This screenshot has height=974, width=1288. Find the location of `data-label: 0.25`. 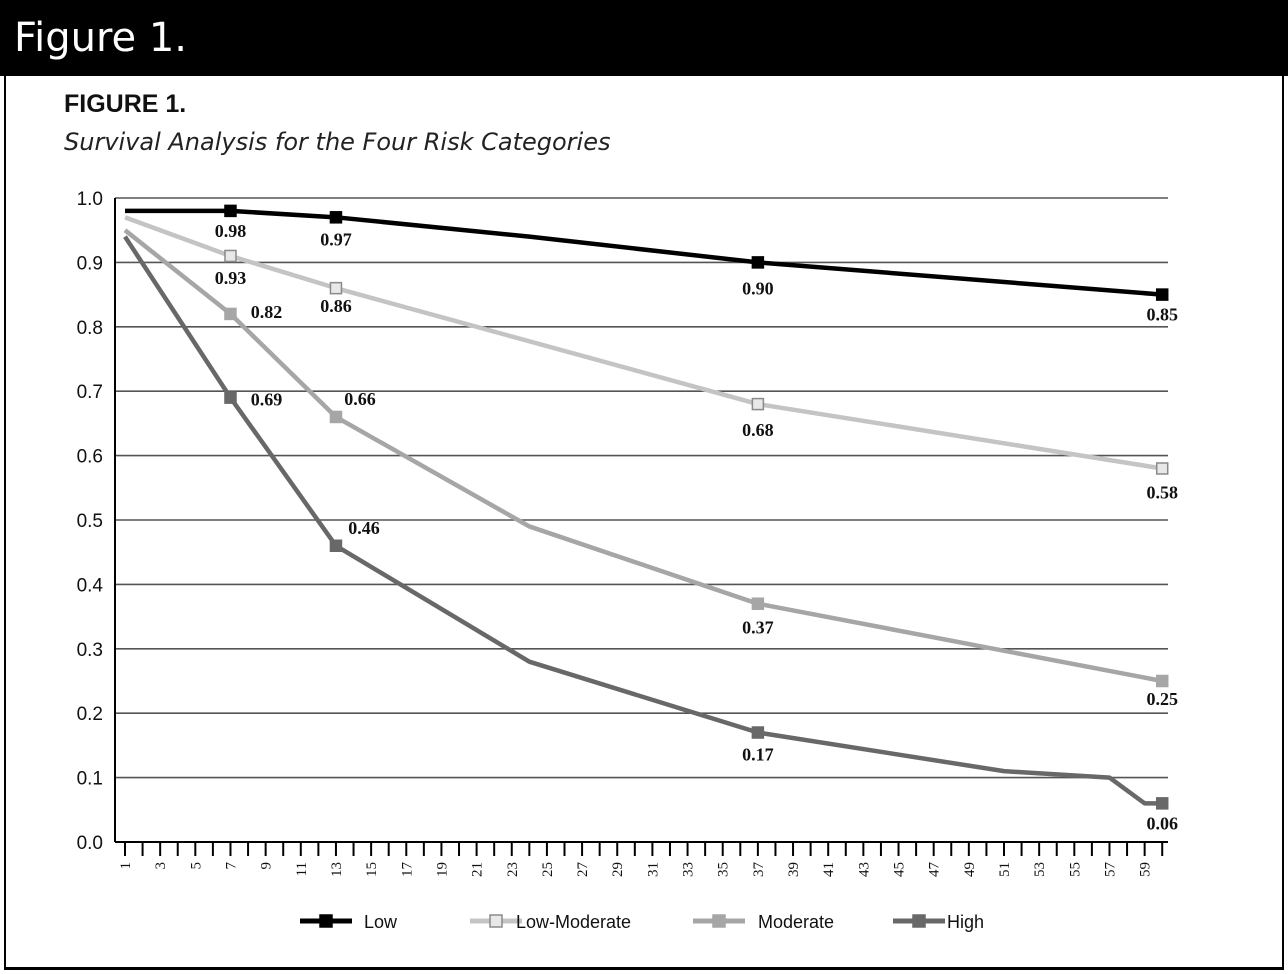

data-label: 0.25 is located at coordinates (1162, 699).